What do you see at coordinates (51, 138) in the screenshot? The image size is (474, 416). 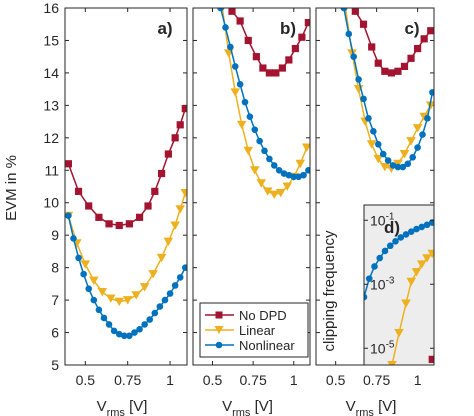 I see `panel-a-ytick-label: 12` at bounding box center [51, 138].